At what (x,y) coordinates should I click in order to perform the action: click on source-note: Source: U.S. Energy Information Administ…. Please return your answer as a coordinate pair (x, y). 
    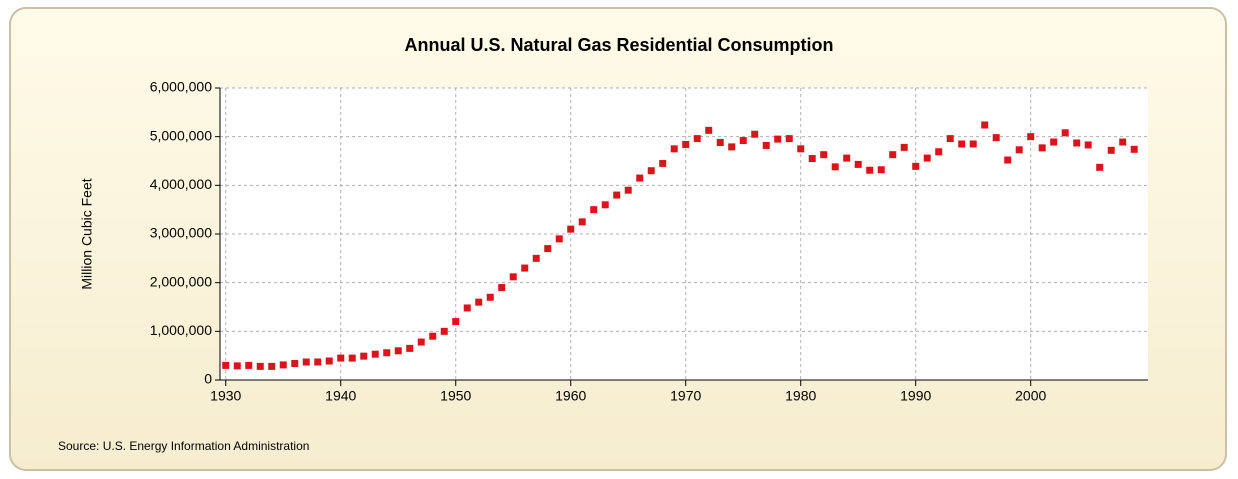
    Looking at the image, I should click on (183, 446).